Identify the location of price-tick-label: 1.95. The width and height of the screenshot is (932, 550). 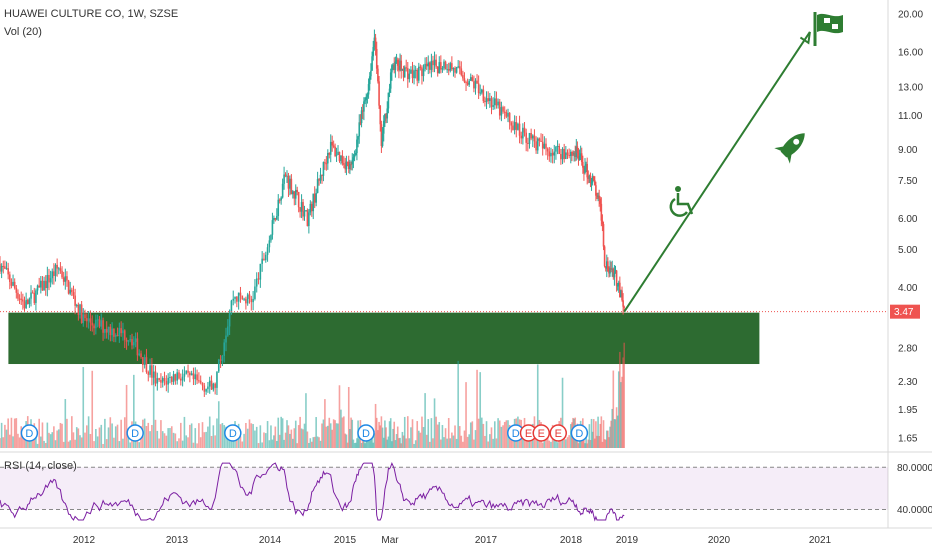
(908, 410).